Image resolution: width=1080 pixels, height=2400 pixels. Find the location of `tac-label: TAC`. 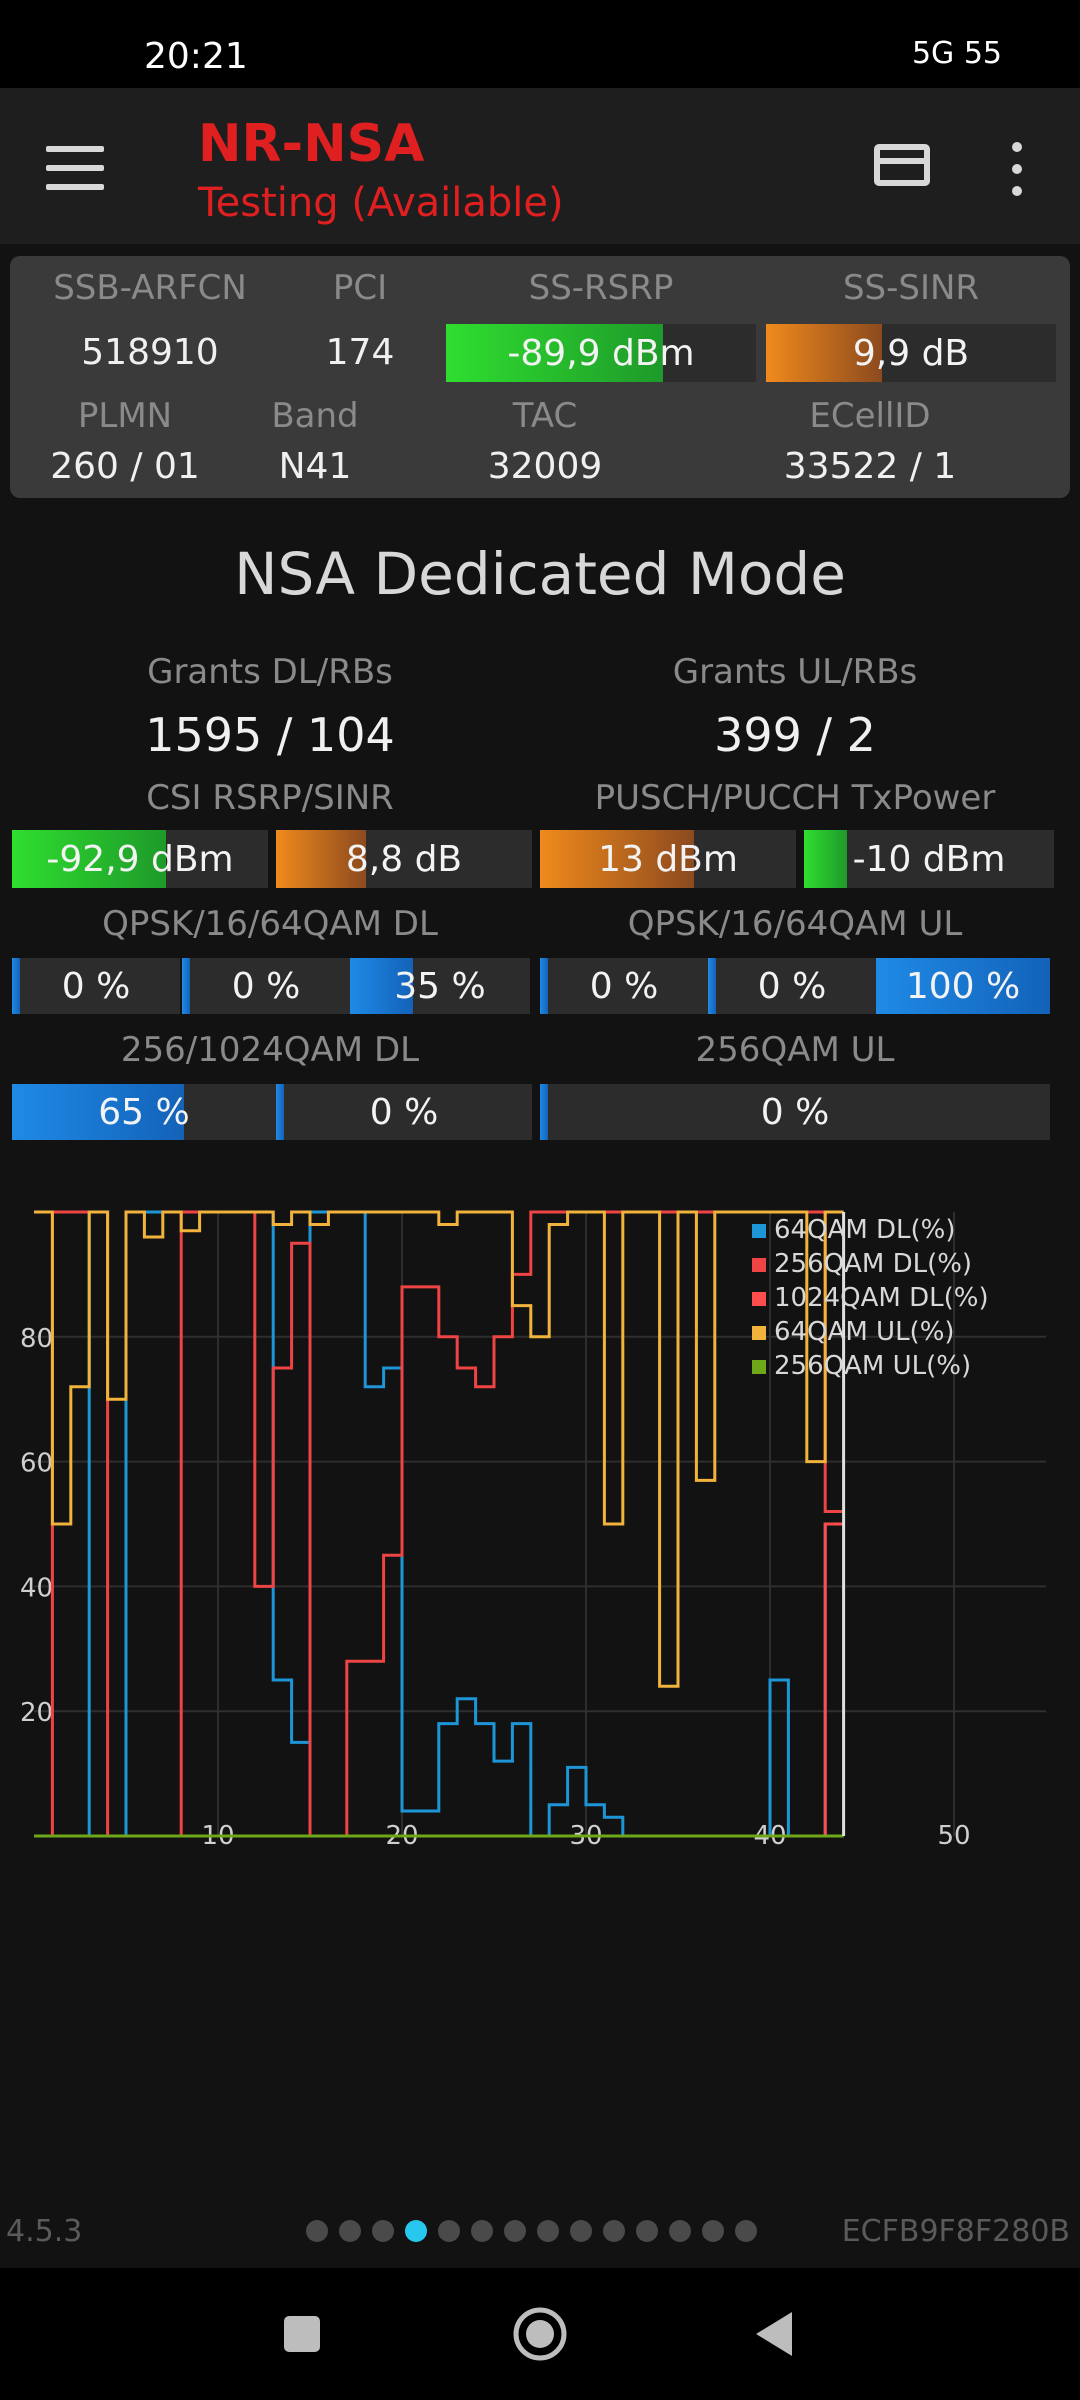

tac-label: TAC is located at coordinates (545, 416).